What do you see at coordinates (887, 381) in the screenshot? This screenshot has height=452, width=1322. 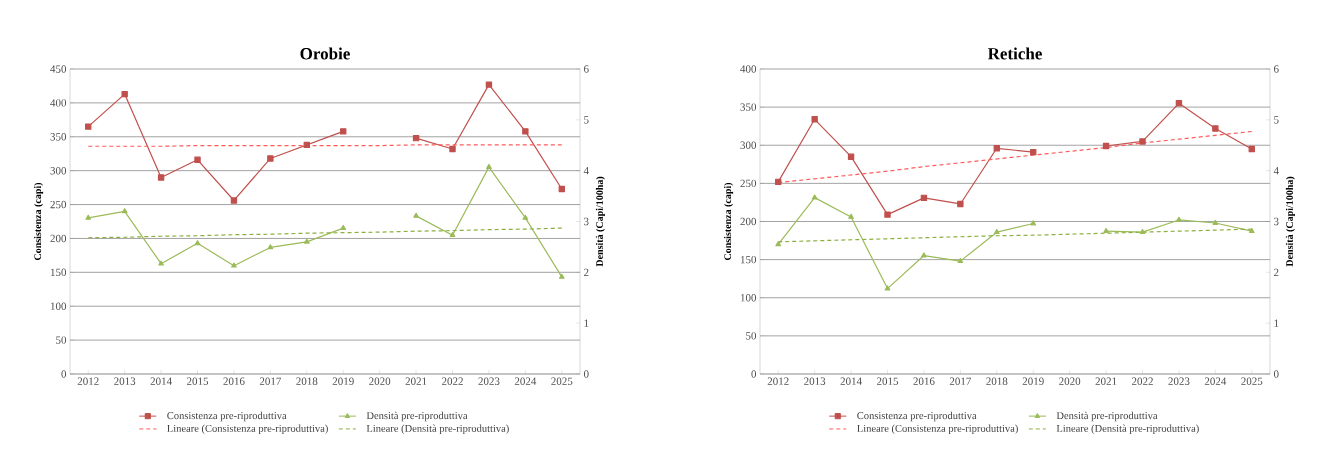 I see `x-tick-label: 2015` at bounding box center [887, 381].